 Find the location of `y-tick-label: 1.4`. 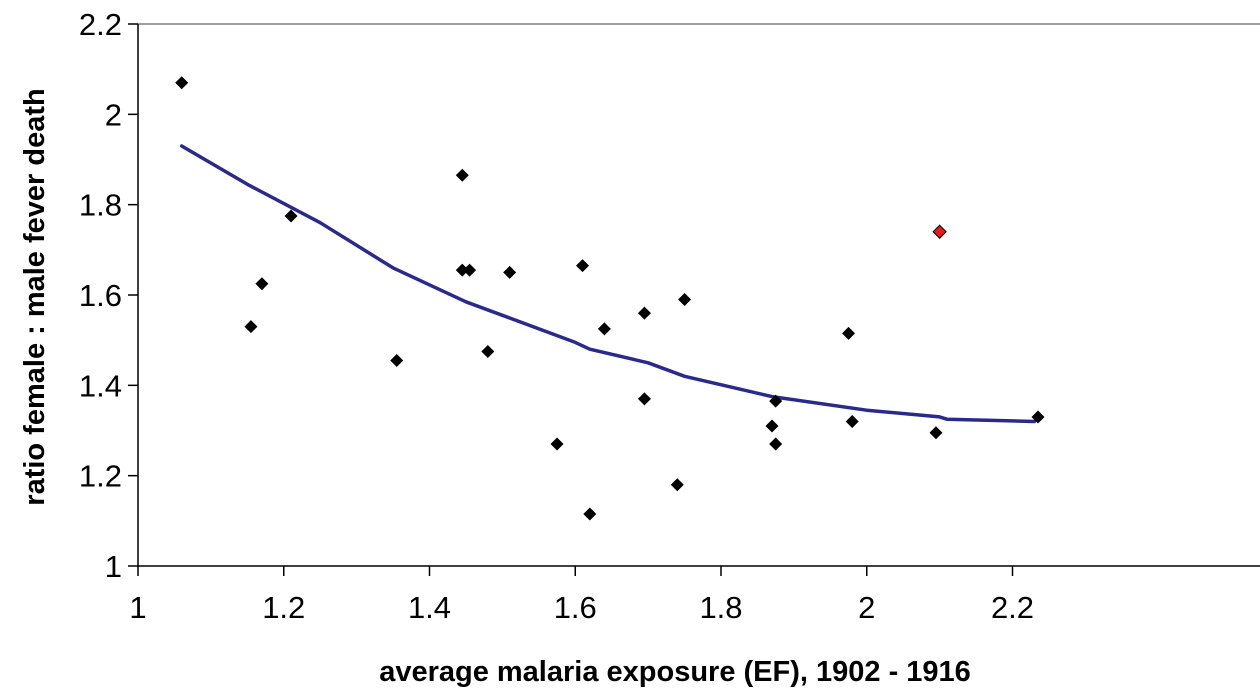

y-tick-label: 1.4 is located at coordinates (100, 385).